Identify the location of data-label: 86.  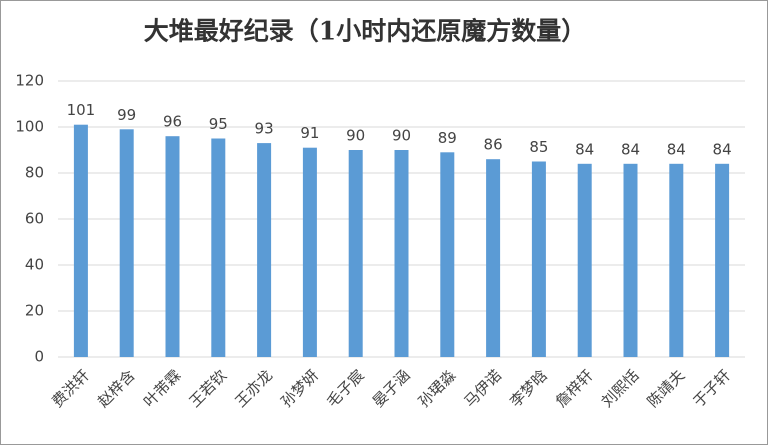
(493, 145).